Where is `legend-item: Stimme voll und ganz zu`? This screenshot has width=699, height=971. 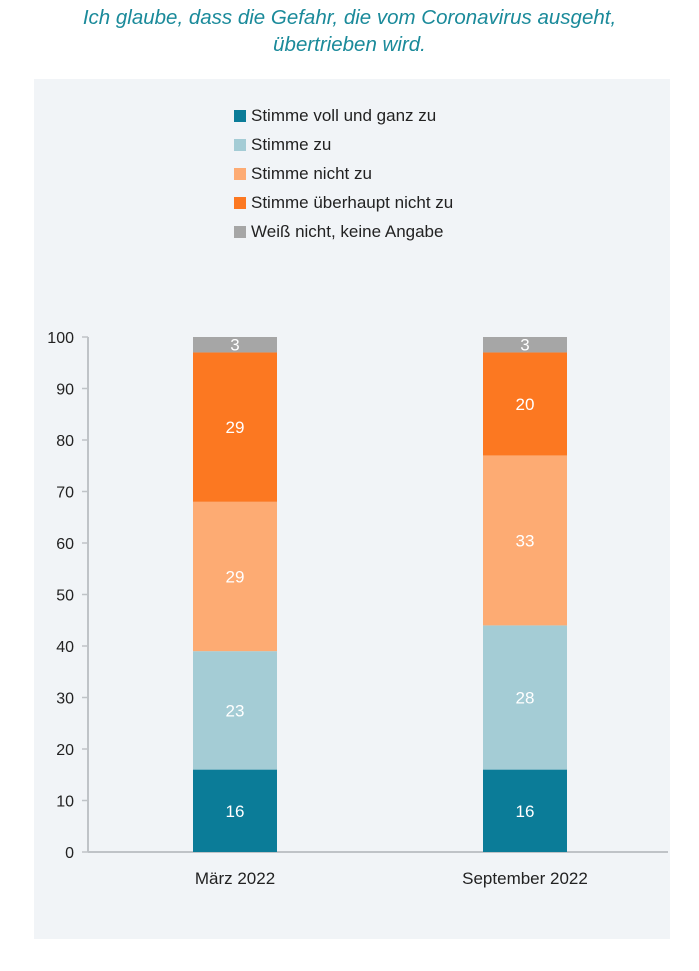
legend-item: Stimme voll und ganz zu is located at coordinates (343, 115).